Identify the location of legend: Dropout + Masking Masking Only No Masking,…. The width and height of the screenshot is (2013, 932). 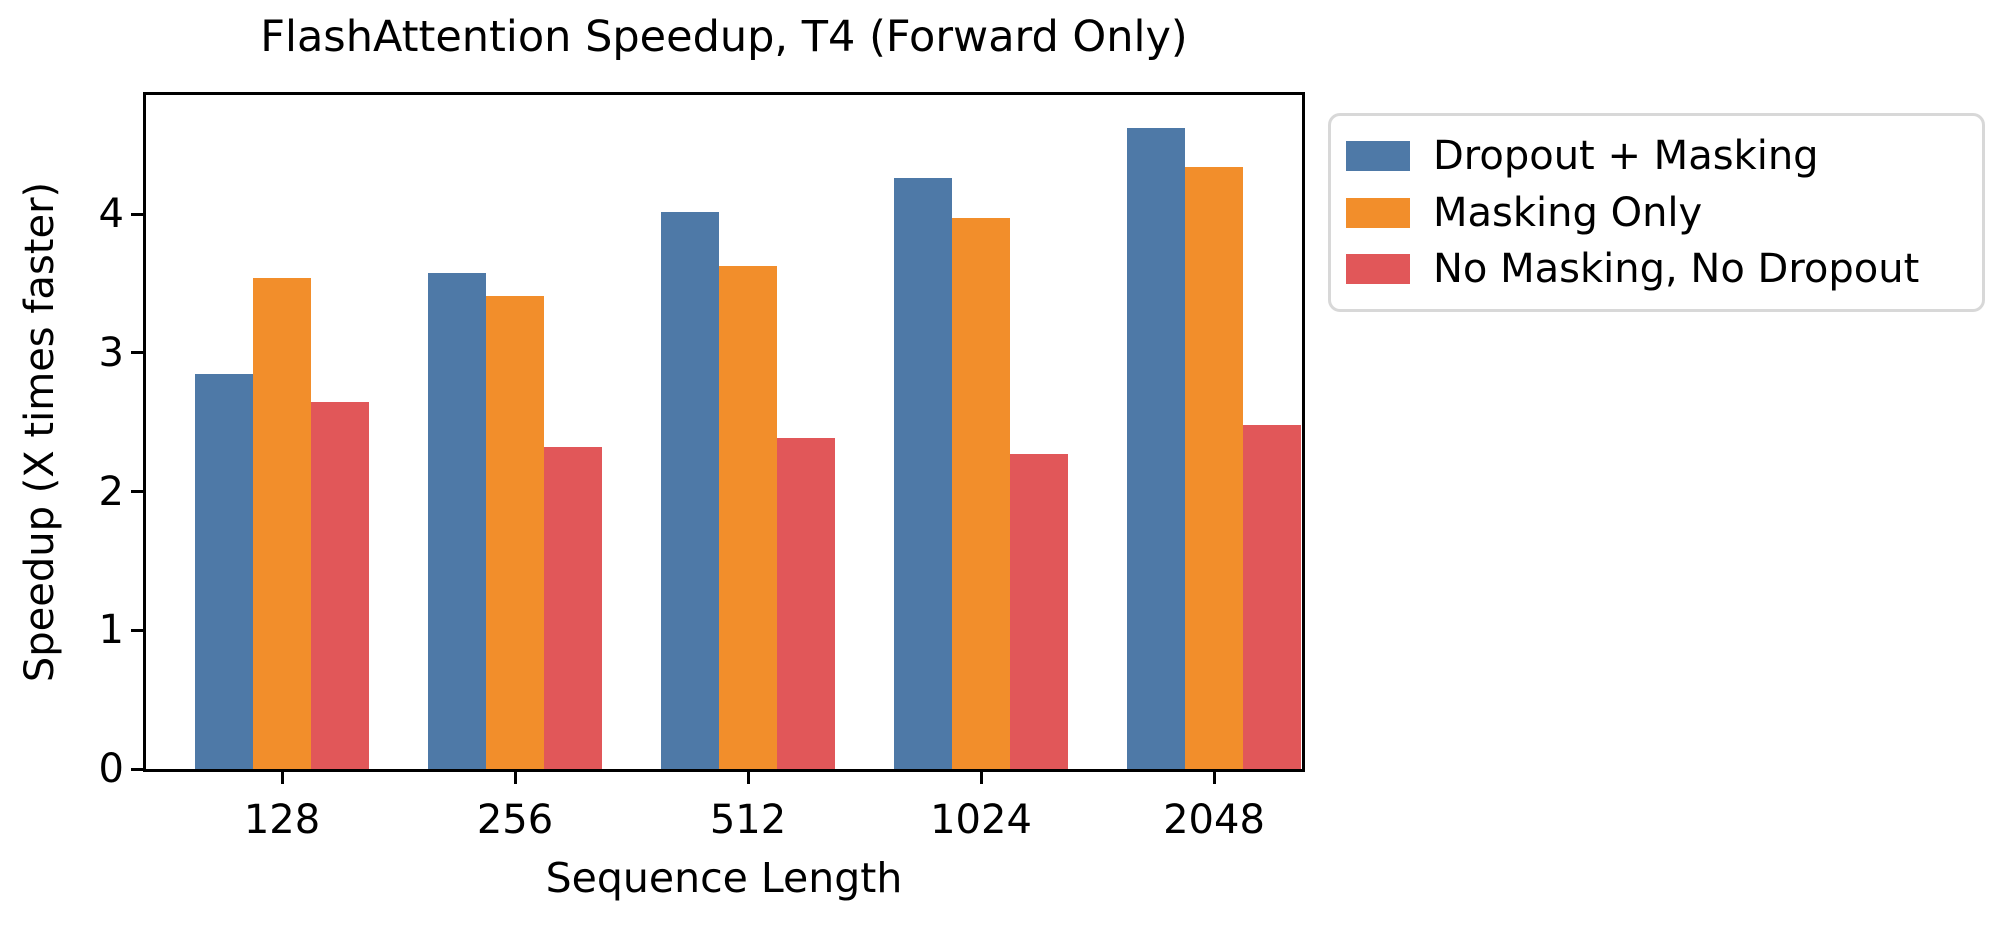
(1656, 212).